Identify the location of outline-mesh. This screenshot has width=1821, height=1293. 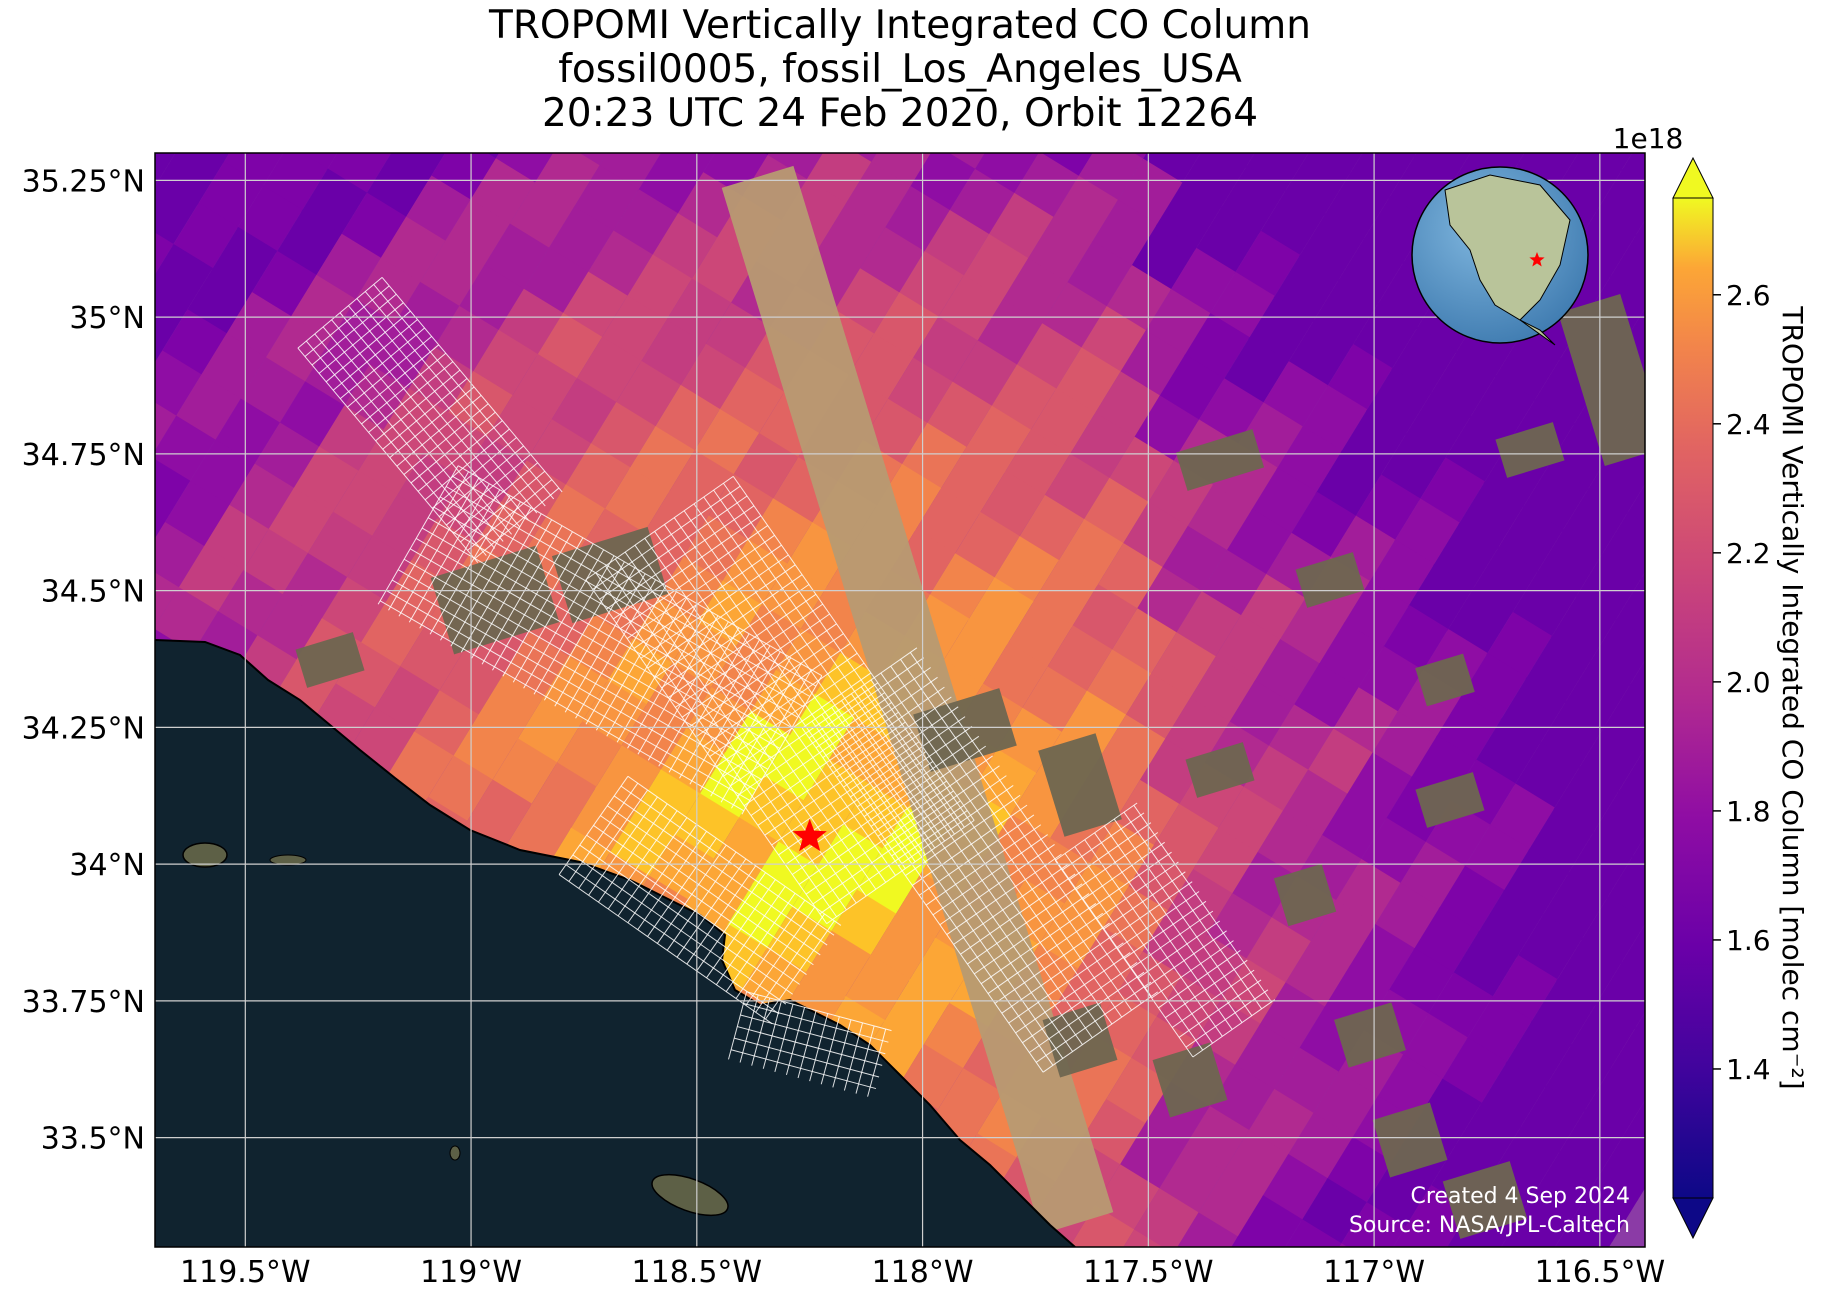
(980, 860).